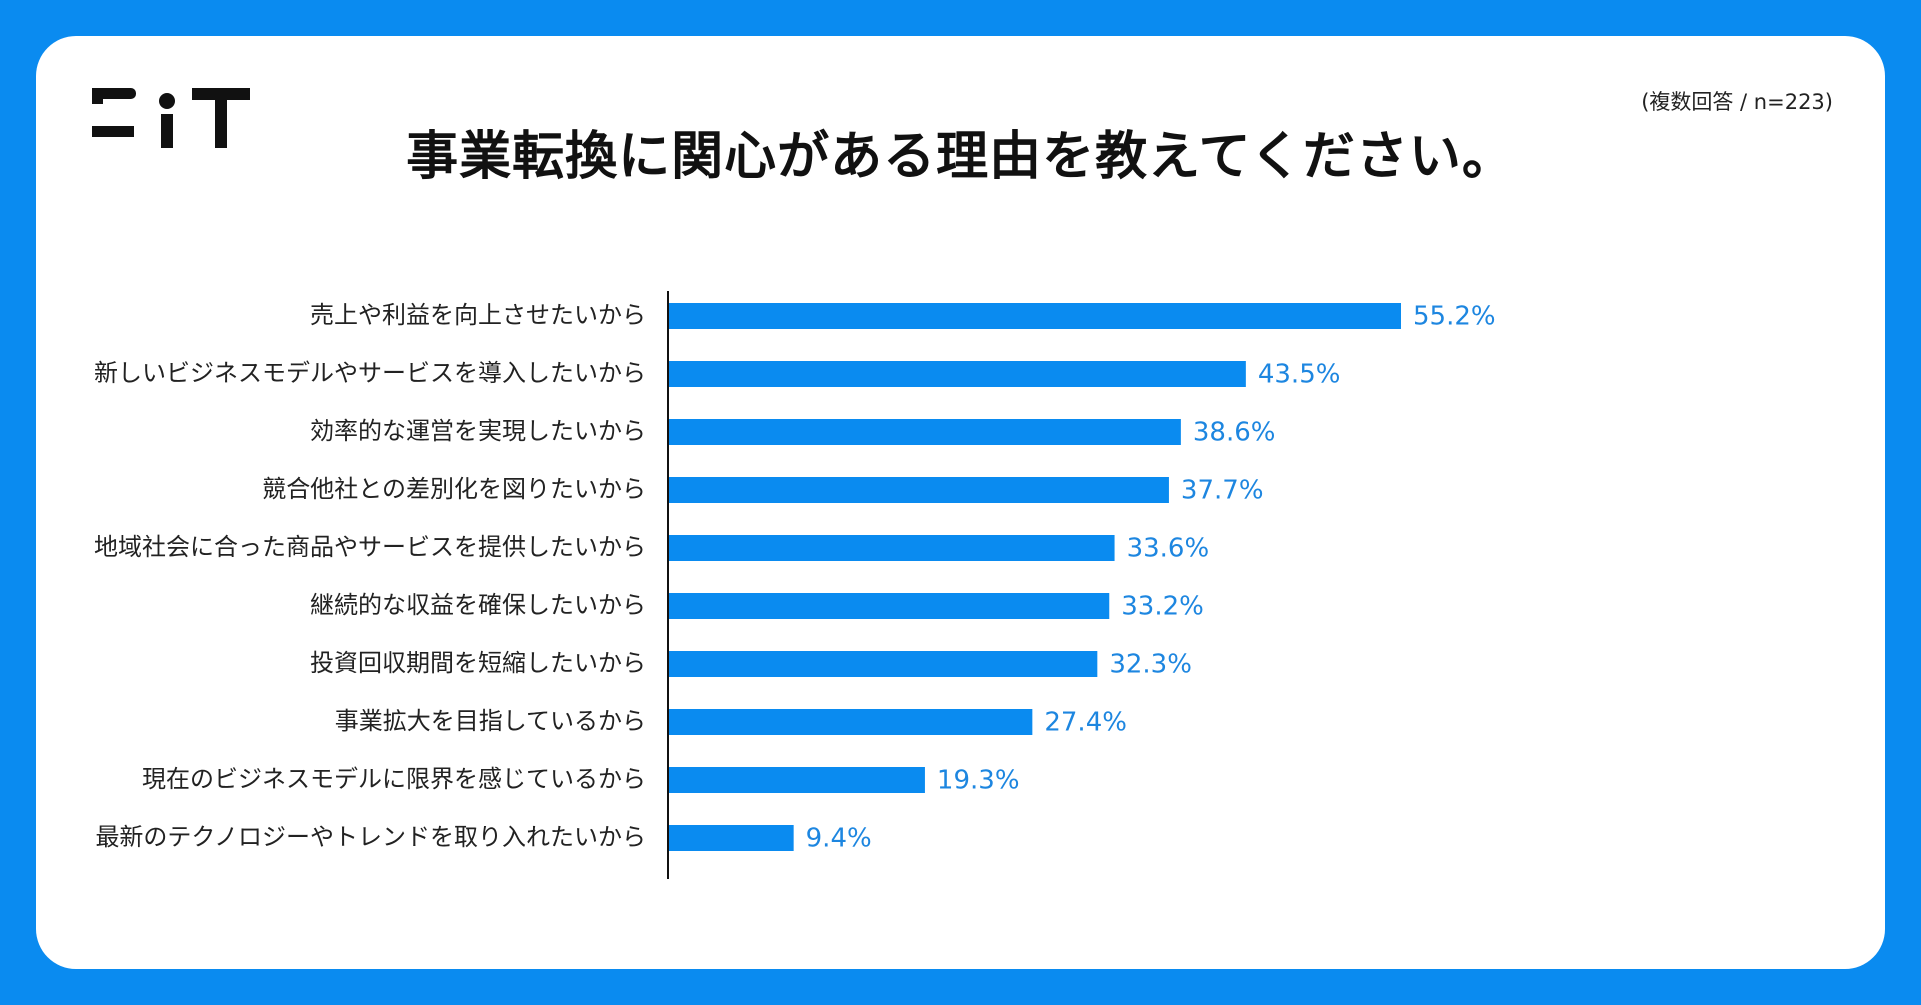 The width and height of the screenshot is (1921, 1005). Describe the element at coordinates (839, 839) in the screenshot. I see `value-label: 9.4%` at that location.